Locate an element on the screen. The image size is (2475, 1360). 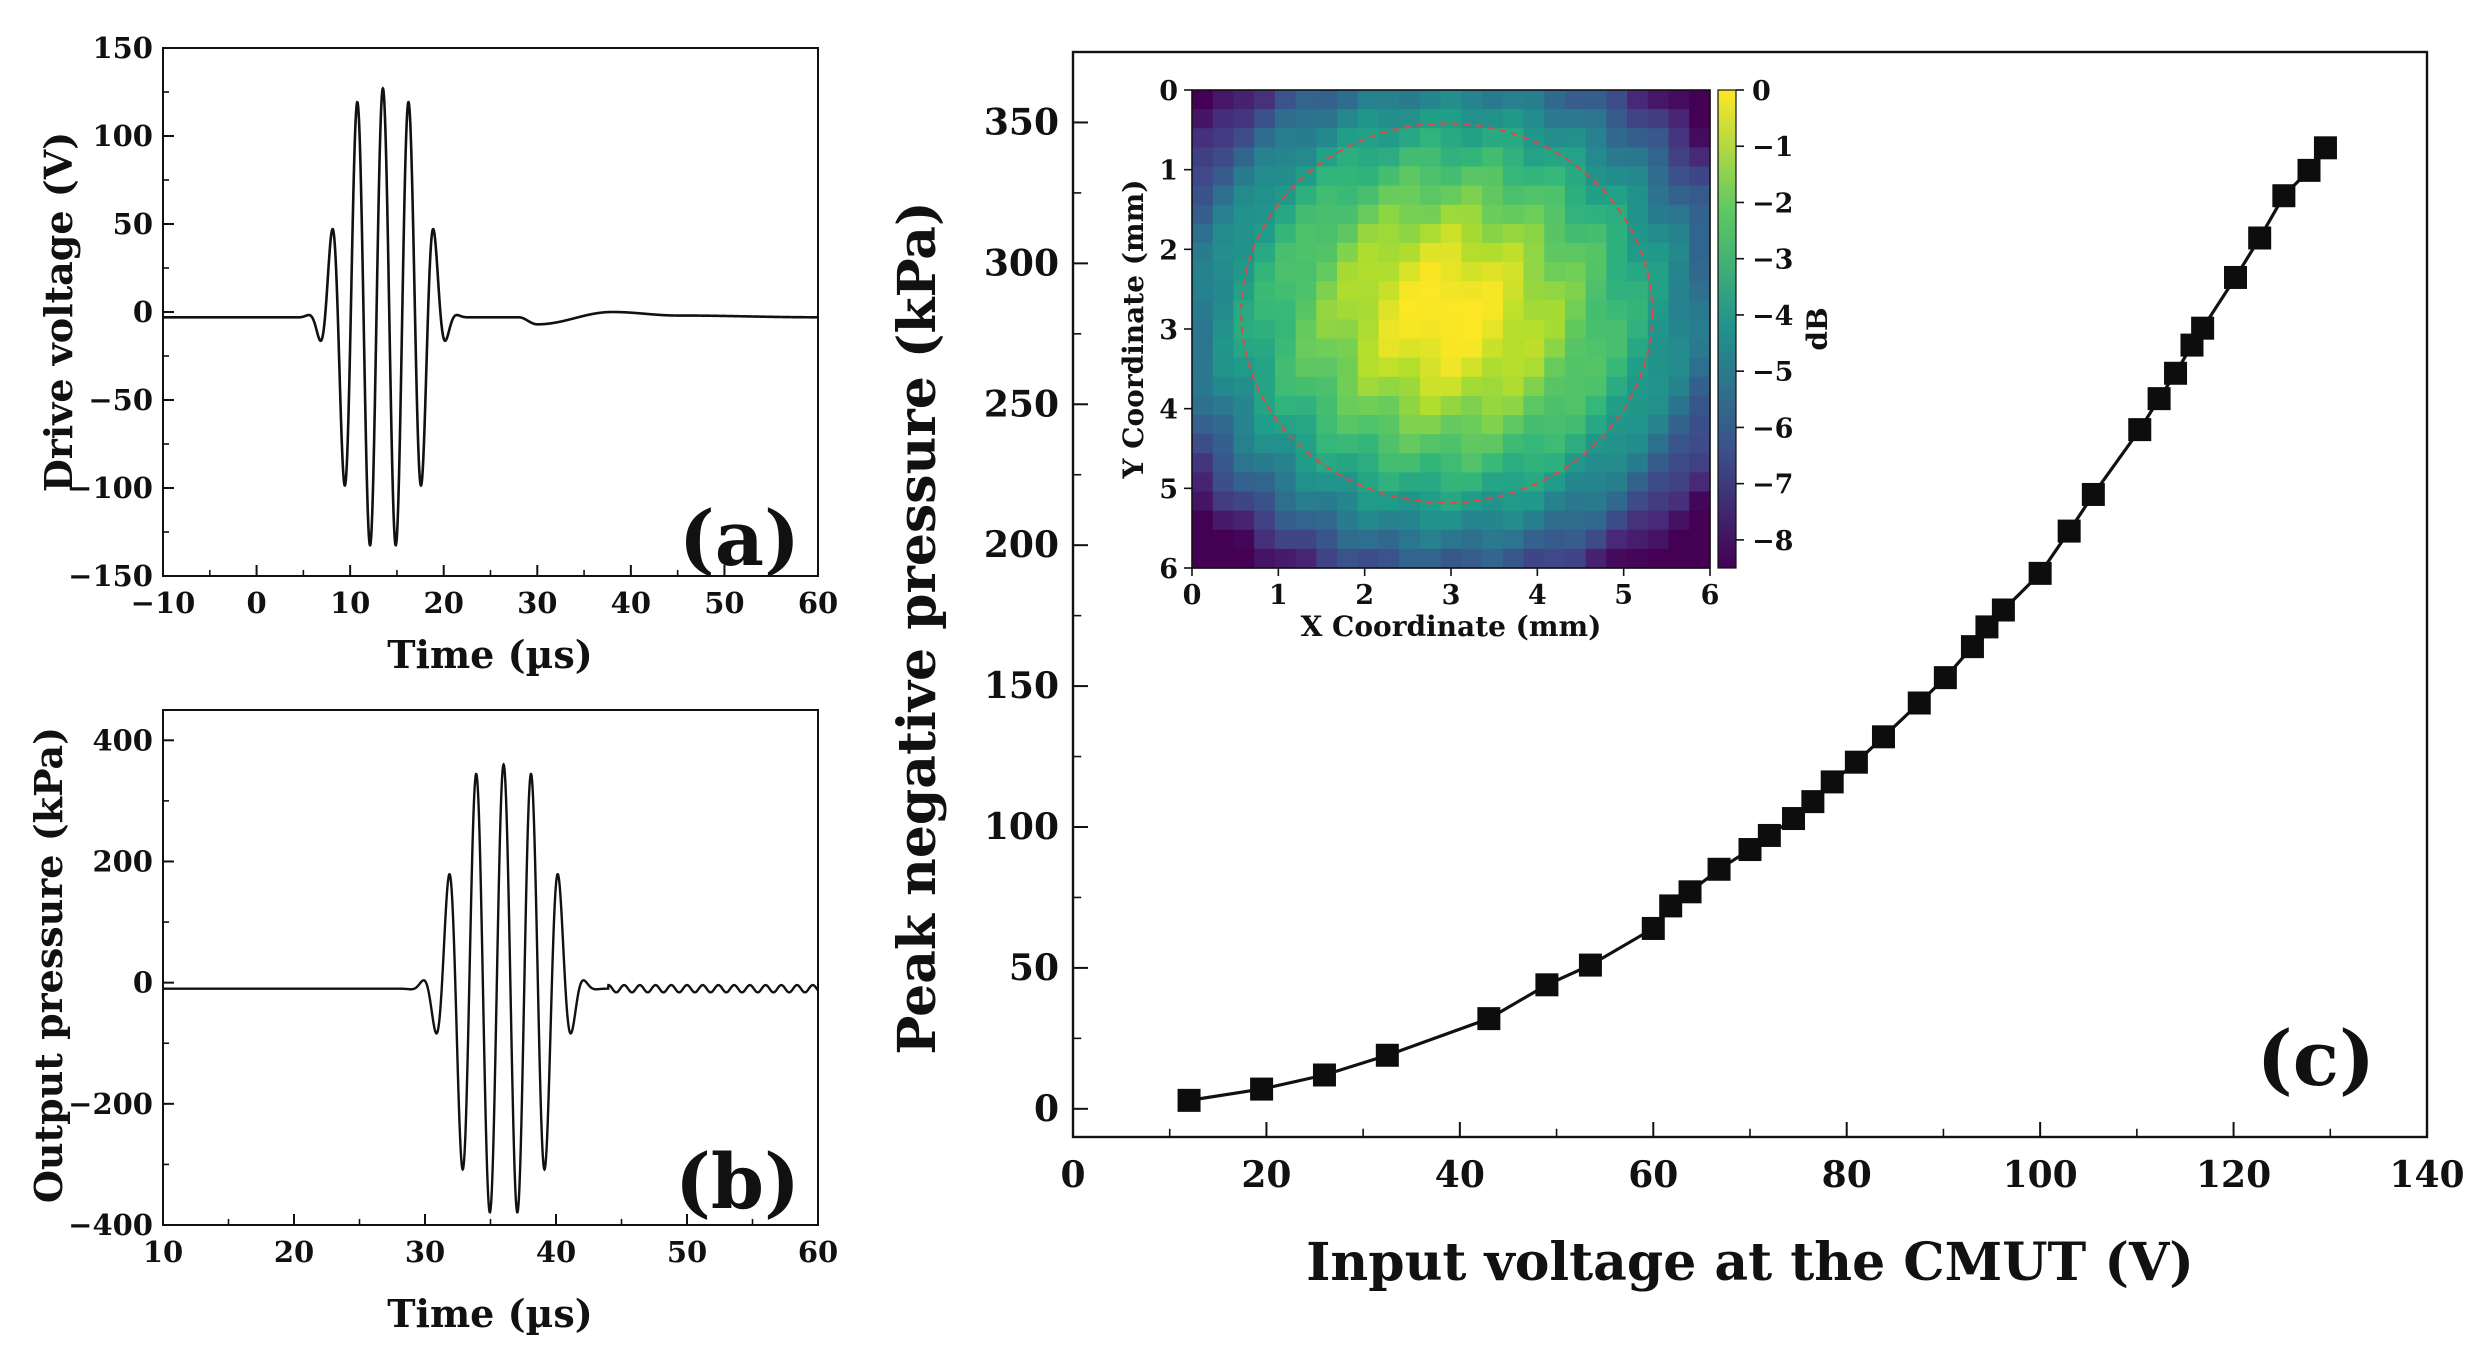
inset-y-tick-label: 0 is located at coordinates (1168, 91).